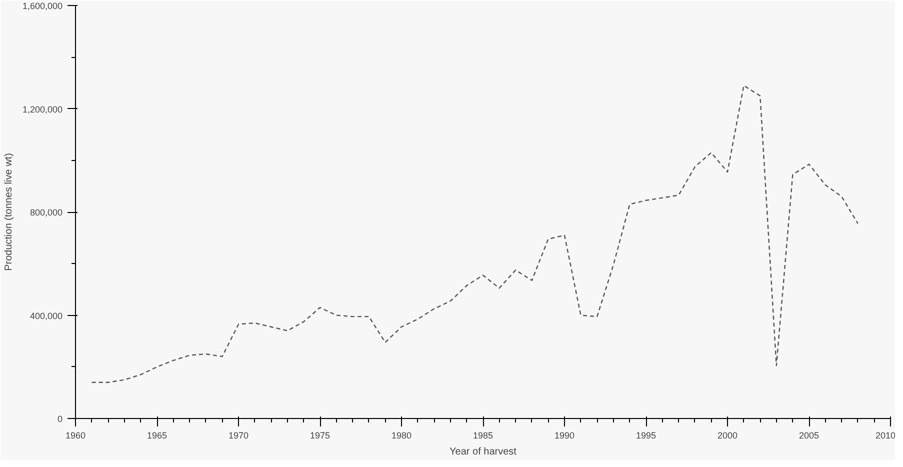 This screenshot has height=467, width=903. What do you see at coordinates (42, 6) in the screenshot?
I see `y-tick-label: 1,600,000` at bounding box center [42, 6].